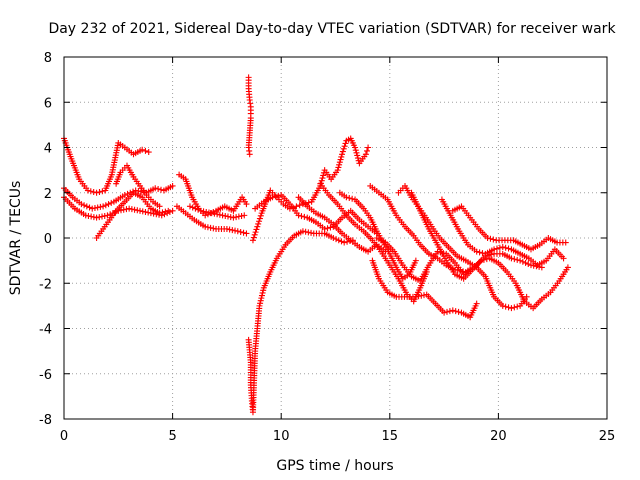 Image resolution: width=640 pixels, height=480 pixels. Describe the element at coordinates (48, 103) in the screenshot. I see `y-tick-label: 6` at that location.